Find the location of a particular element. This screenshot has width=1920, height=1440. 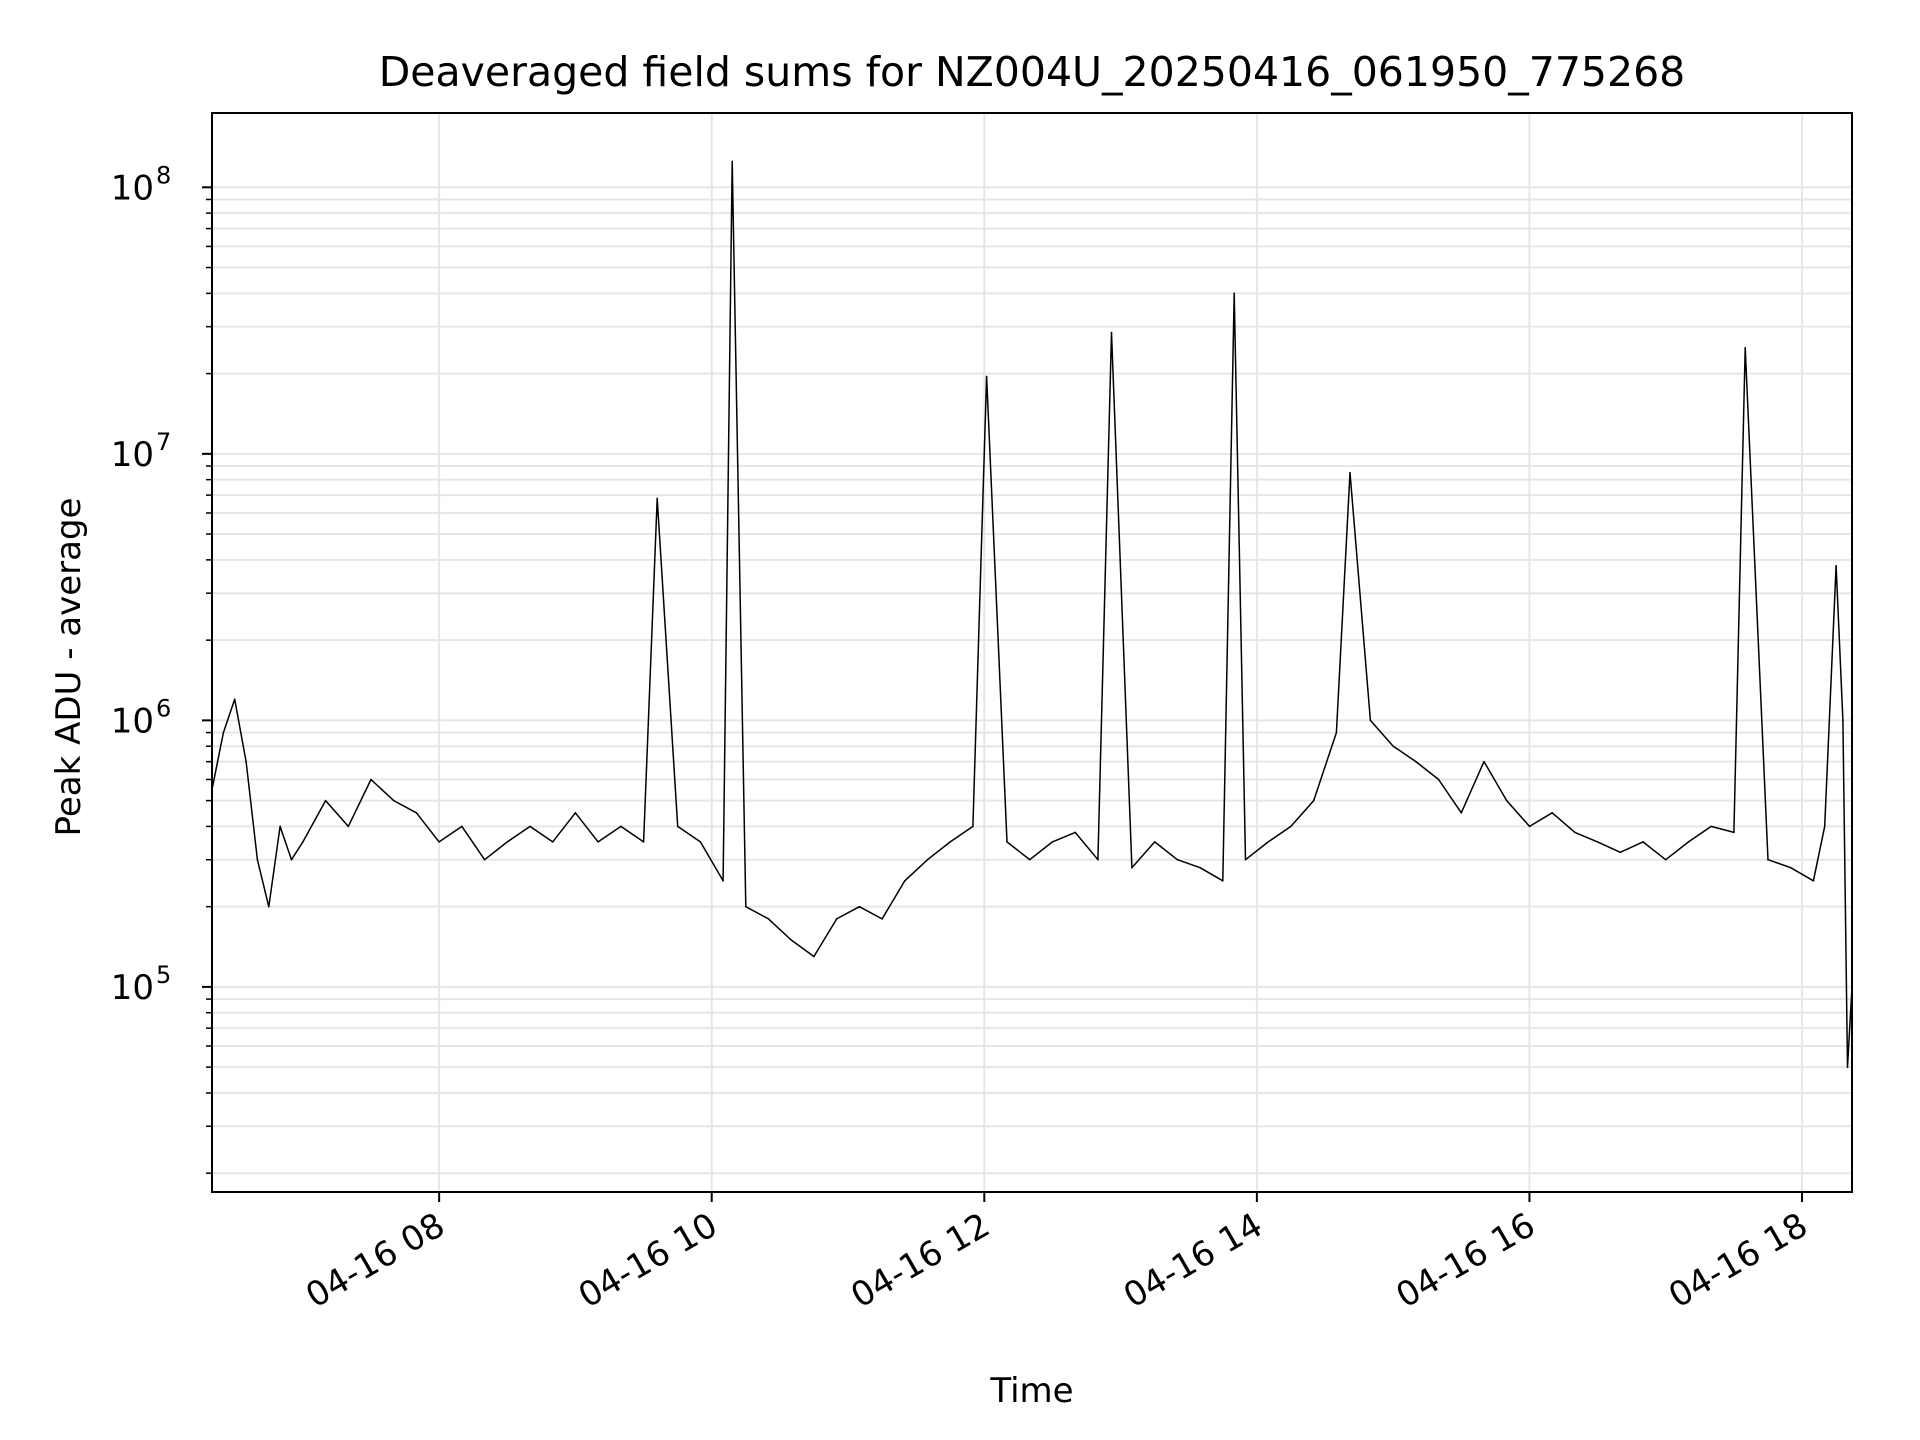

y-axis-label: Peak ADU - average is located at coordinates (69, 667).